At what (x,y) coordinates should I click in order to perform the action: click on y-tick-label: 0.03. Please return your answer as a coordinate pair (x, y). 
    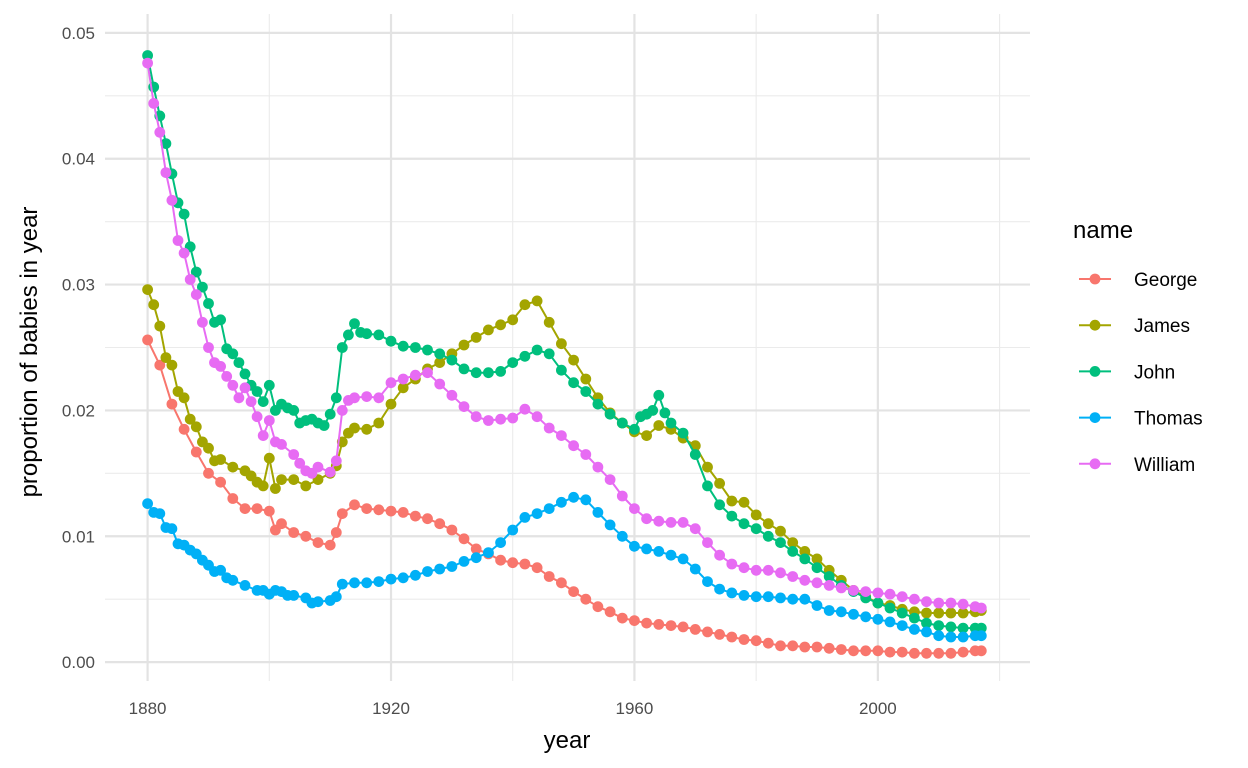
    Looking at the image, I should click on (78, 285).